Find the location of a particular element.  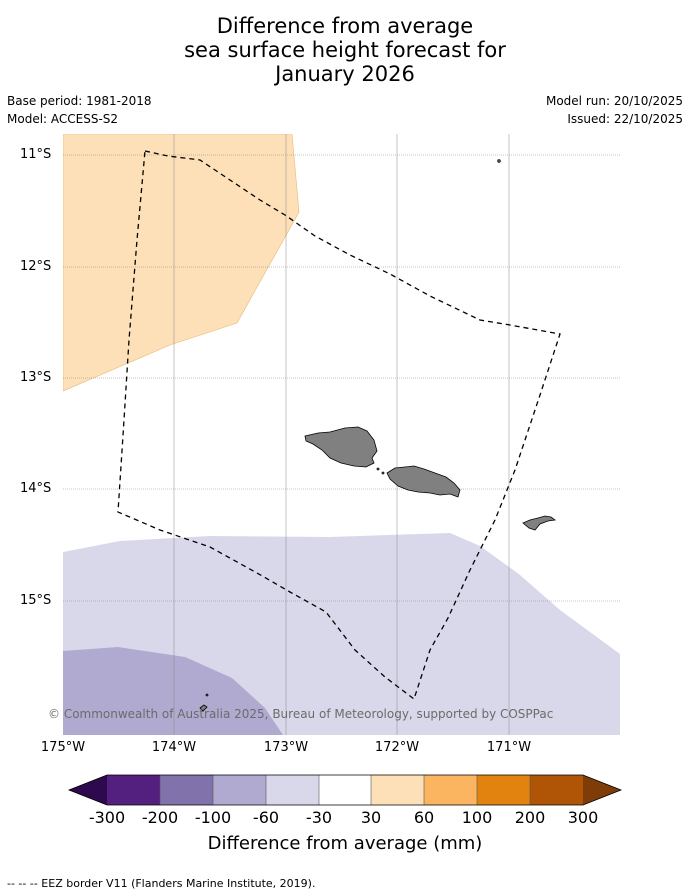

colorbar-outline is located at coordinates (345, 790).